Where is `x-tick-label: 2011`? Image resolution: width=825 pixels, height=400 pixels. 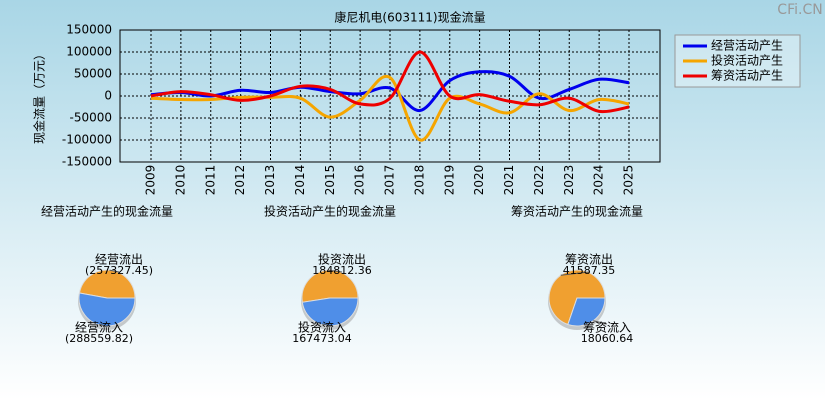 x-tick-label: 2011 is located at coordinates (210, 180).